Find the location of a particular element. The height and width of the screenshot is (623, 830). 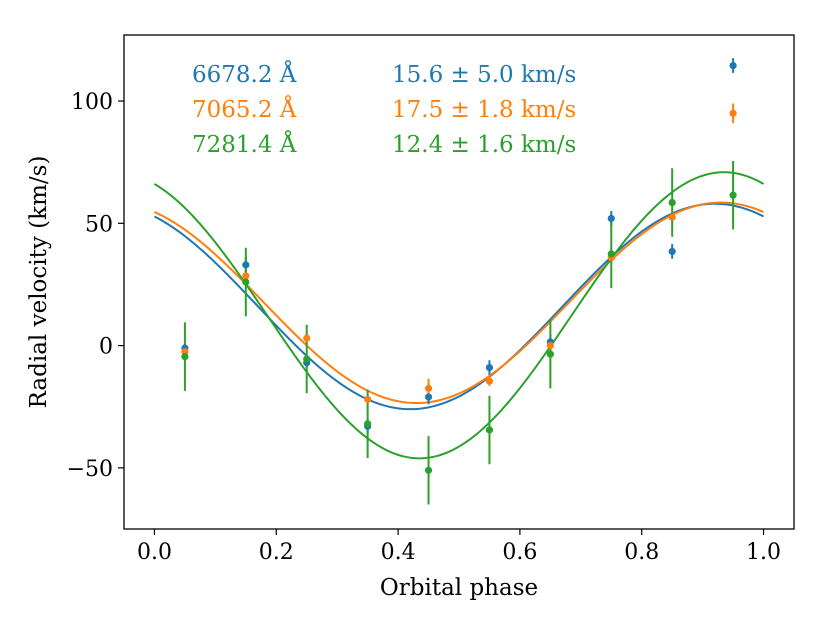

x-tick-label: 0.4 is located at coordinates (398, 552).